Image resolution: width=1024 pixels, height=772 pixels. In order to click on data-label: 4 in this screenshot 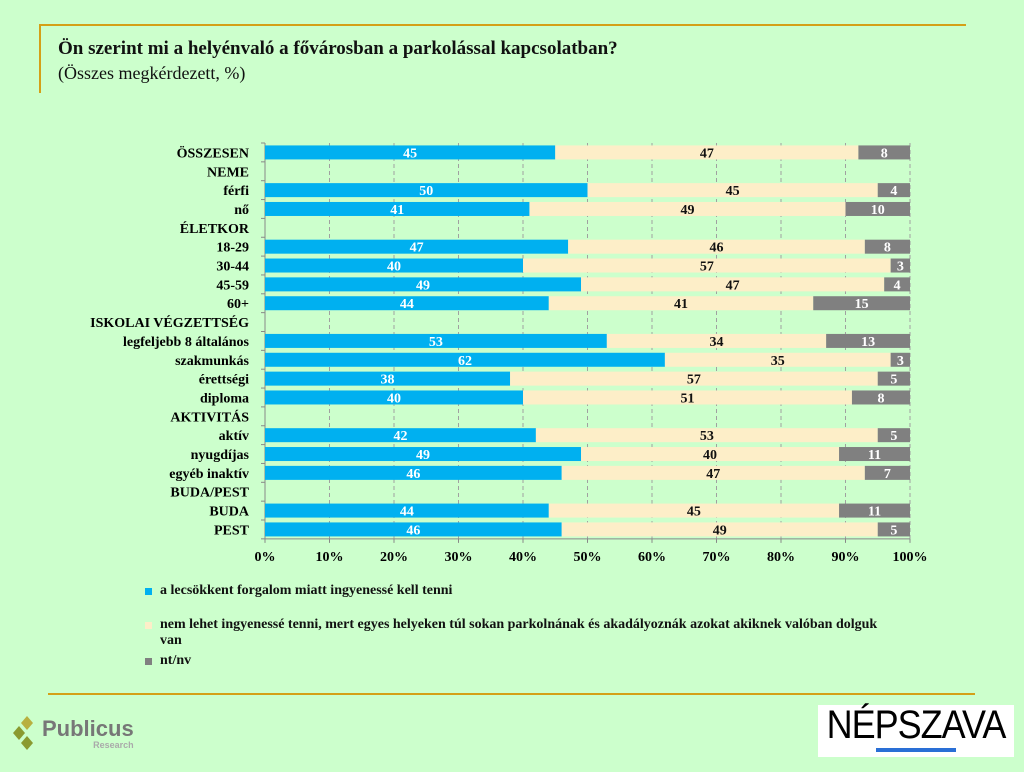, I will do `click(897, 285)`.